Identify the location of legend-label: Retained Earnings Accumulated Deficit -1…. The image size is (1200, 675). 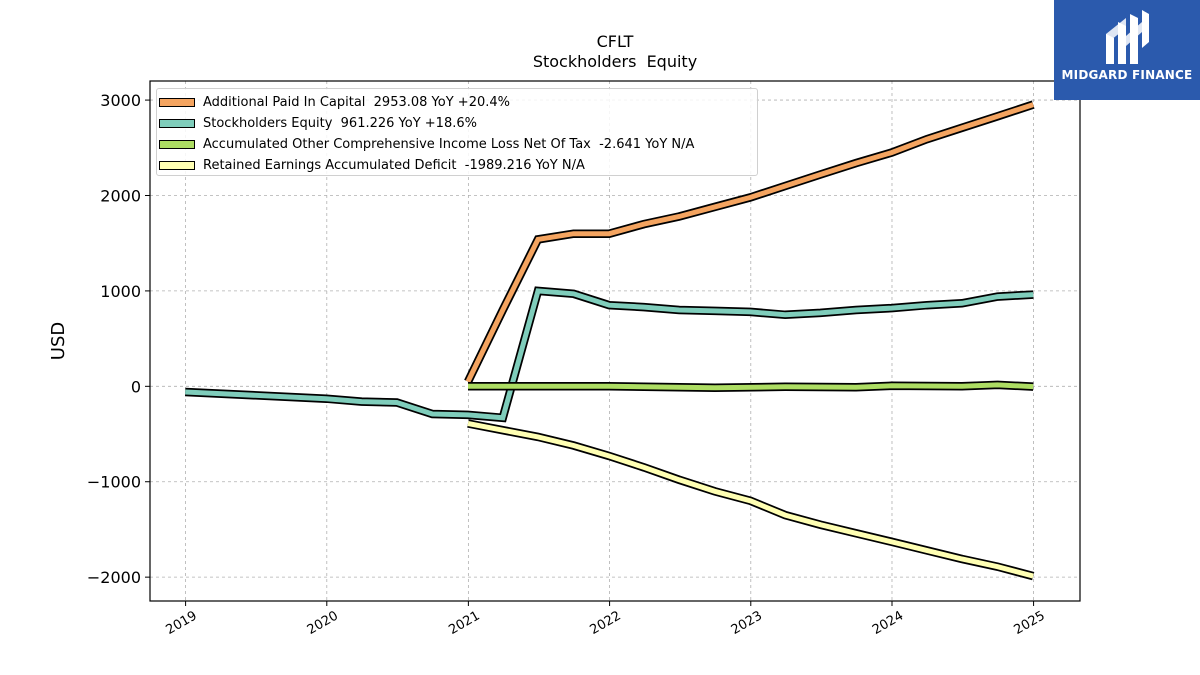
(394, 165).